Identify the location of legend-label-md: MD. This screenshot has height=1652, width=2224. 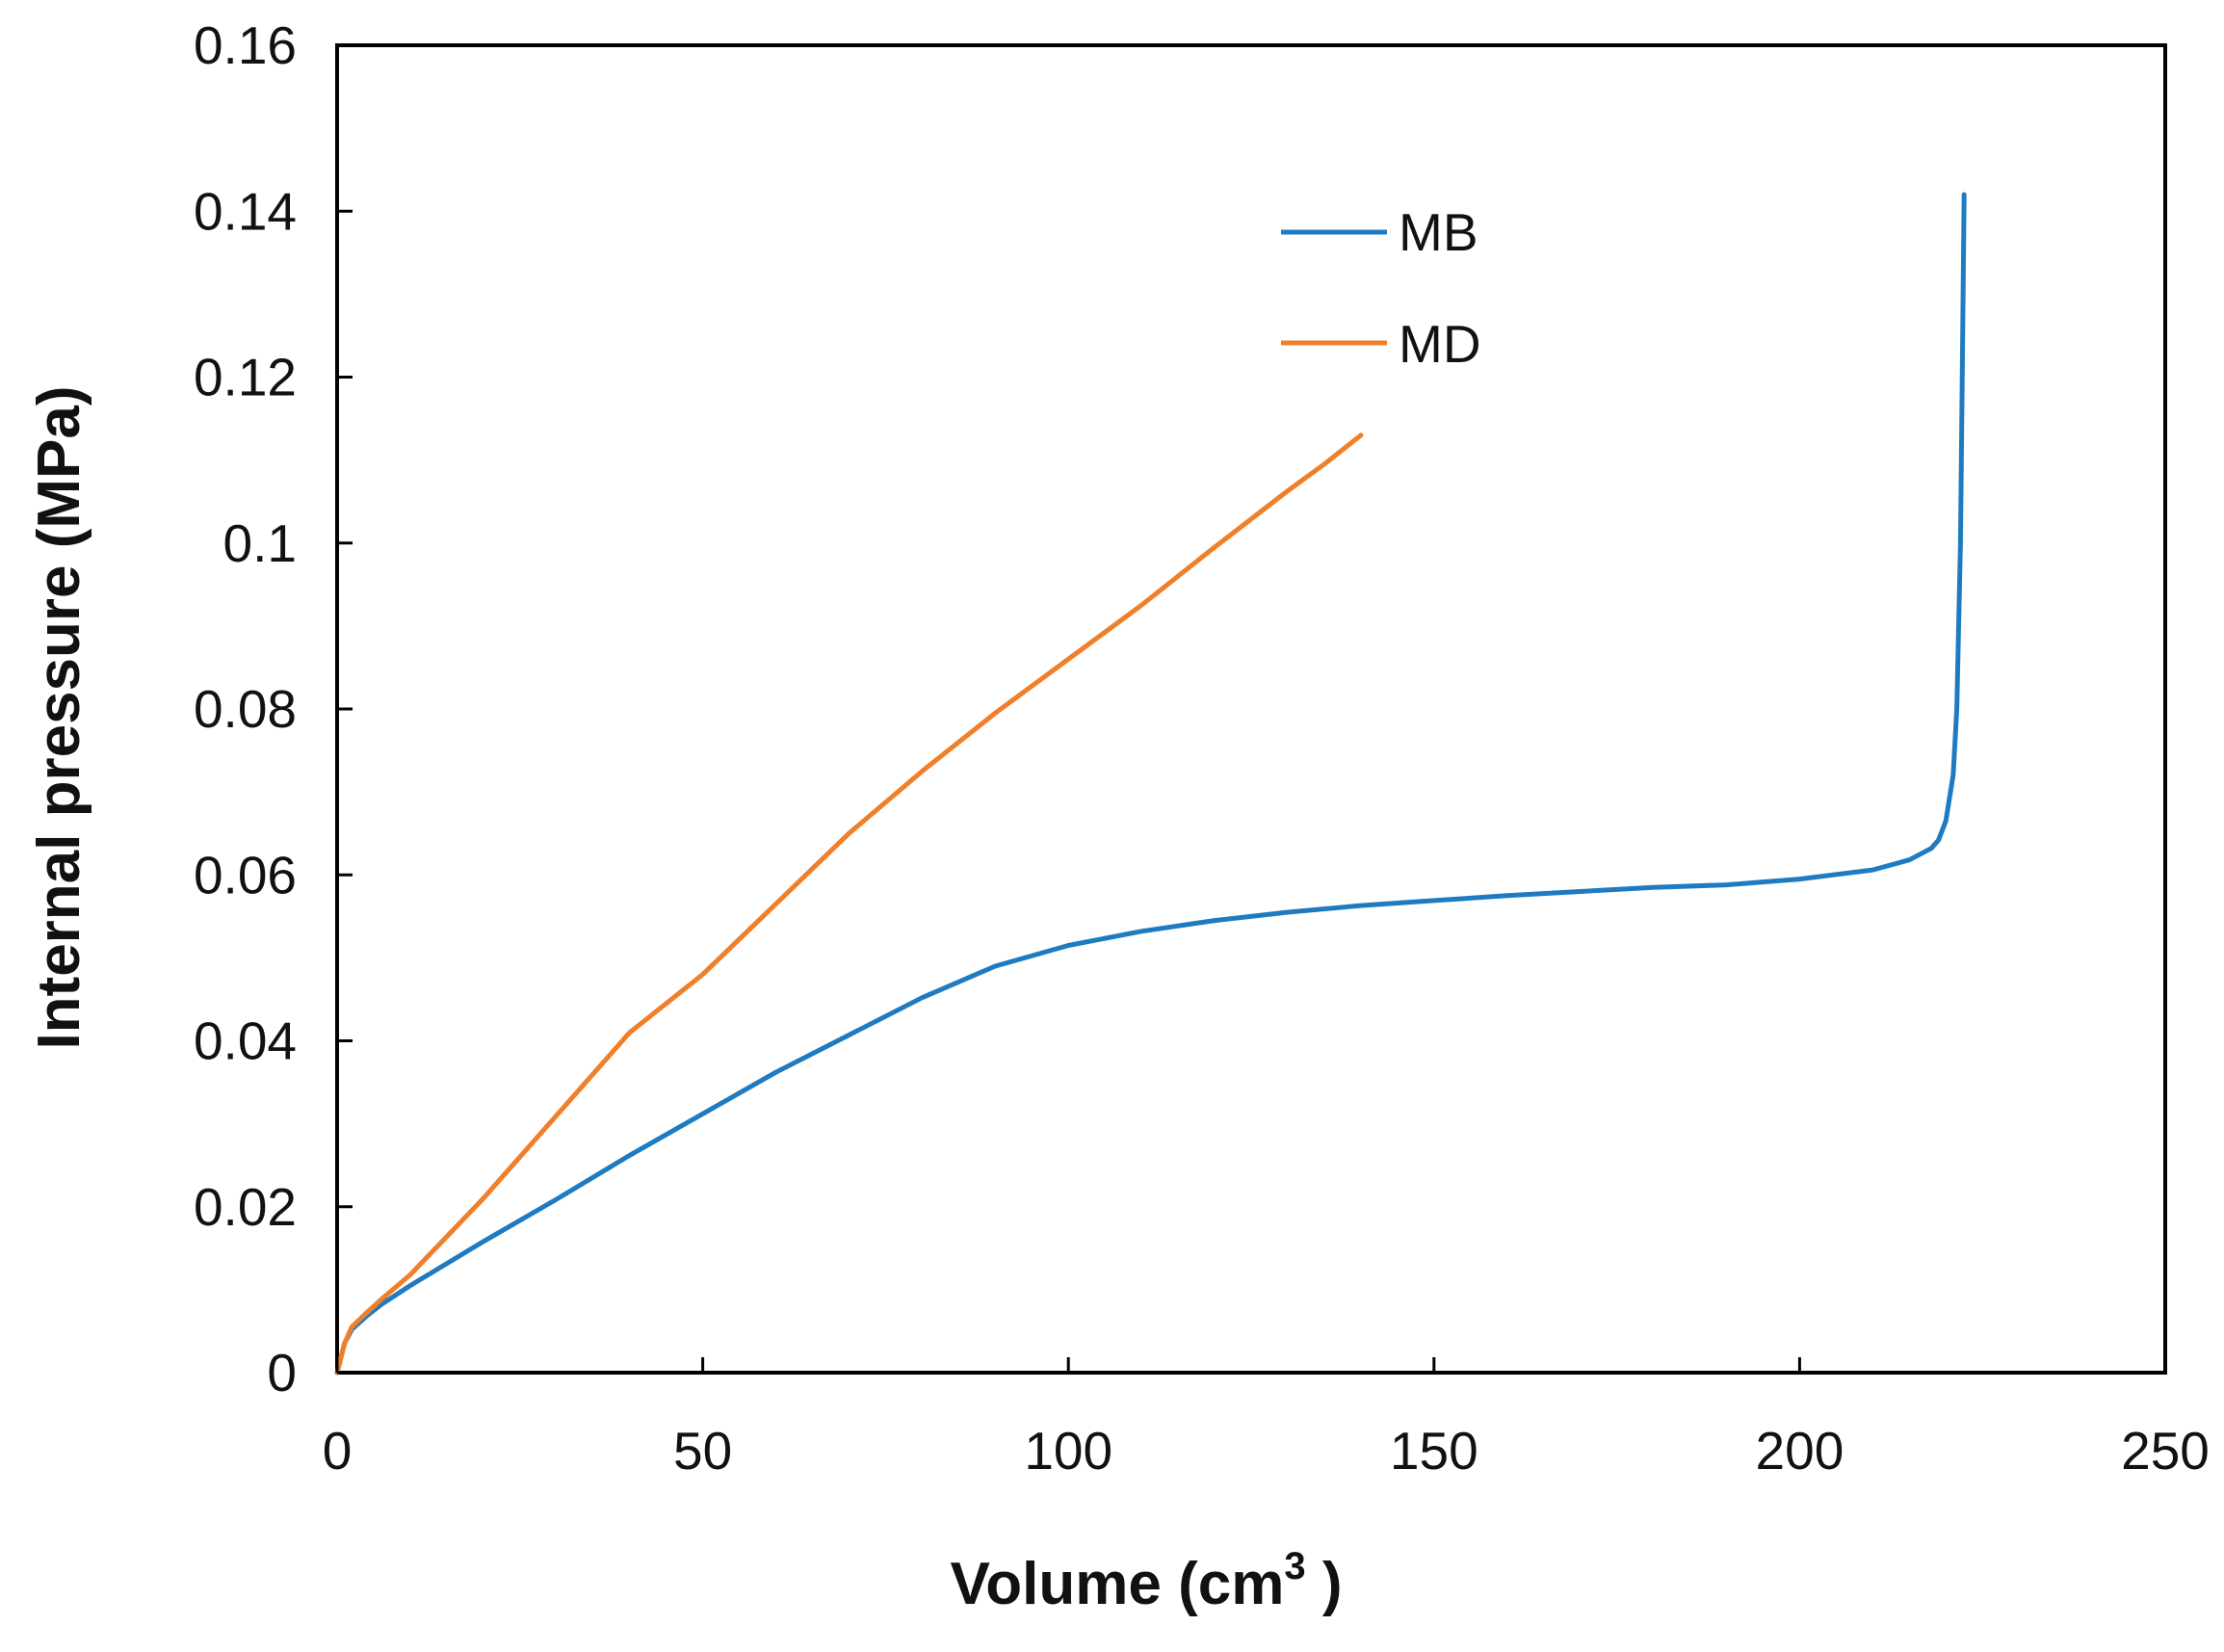
(1440, 344).